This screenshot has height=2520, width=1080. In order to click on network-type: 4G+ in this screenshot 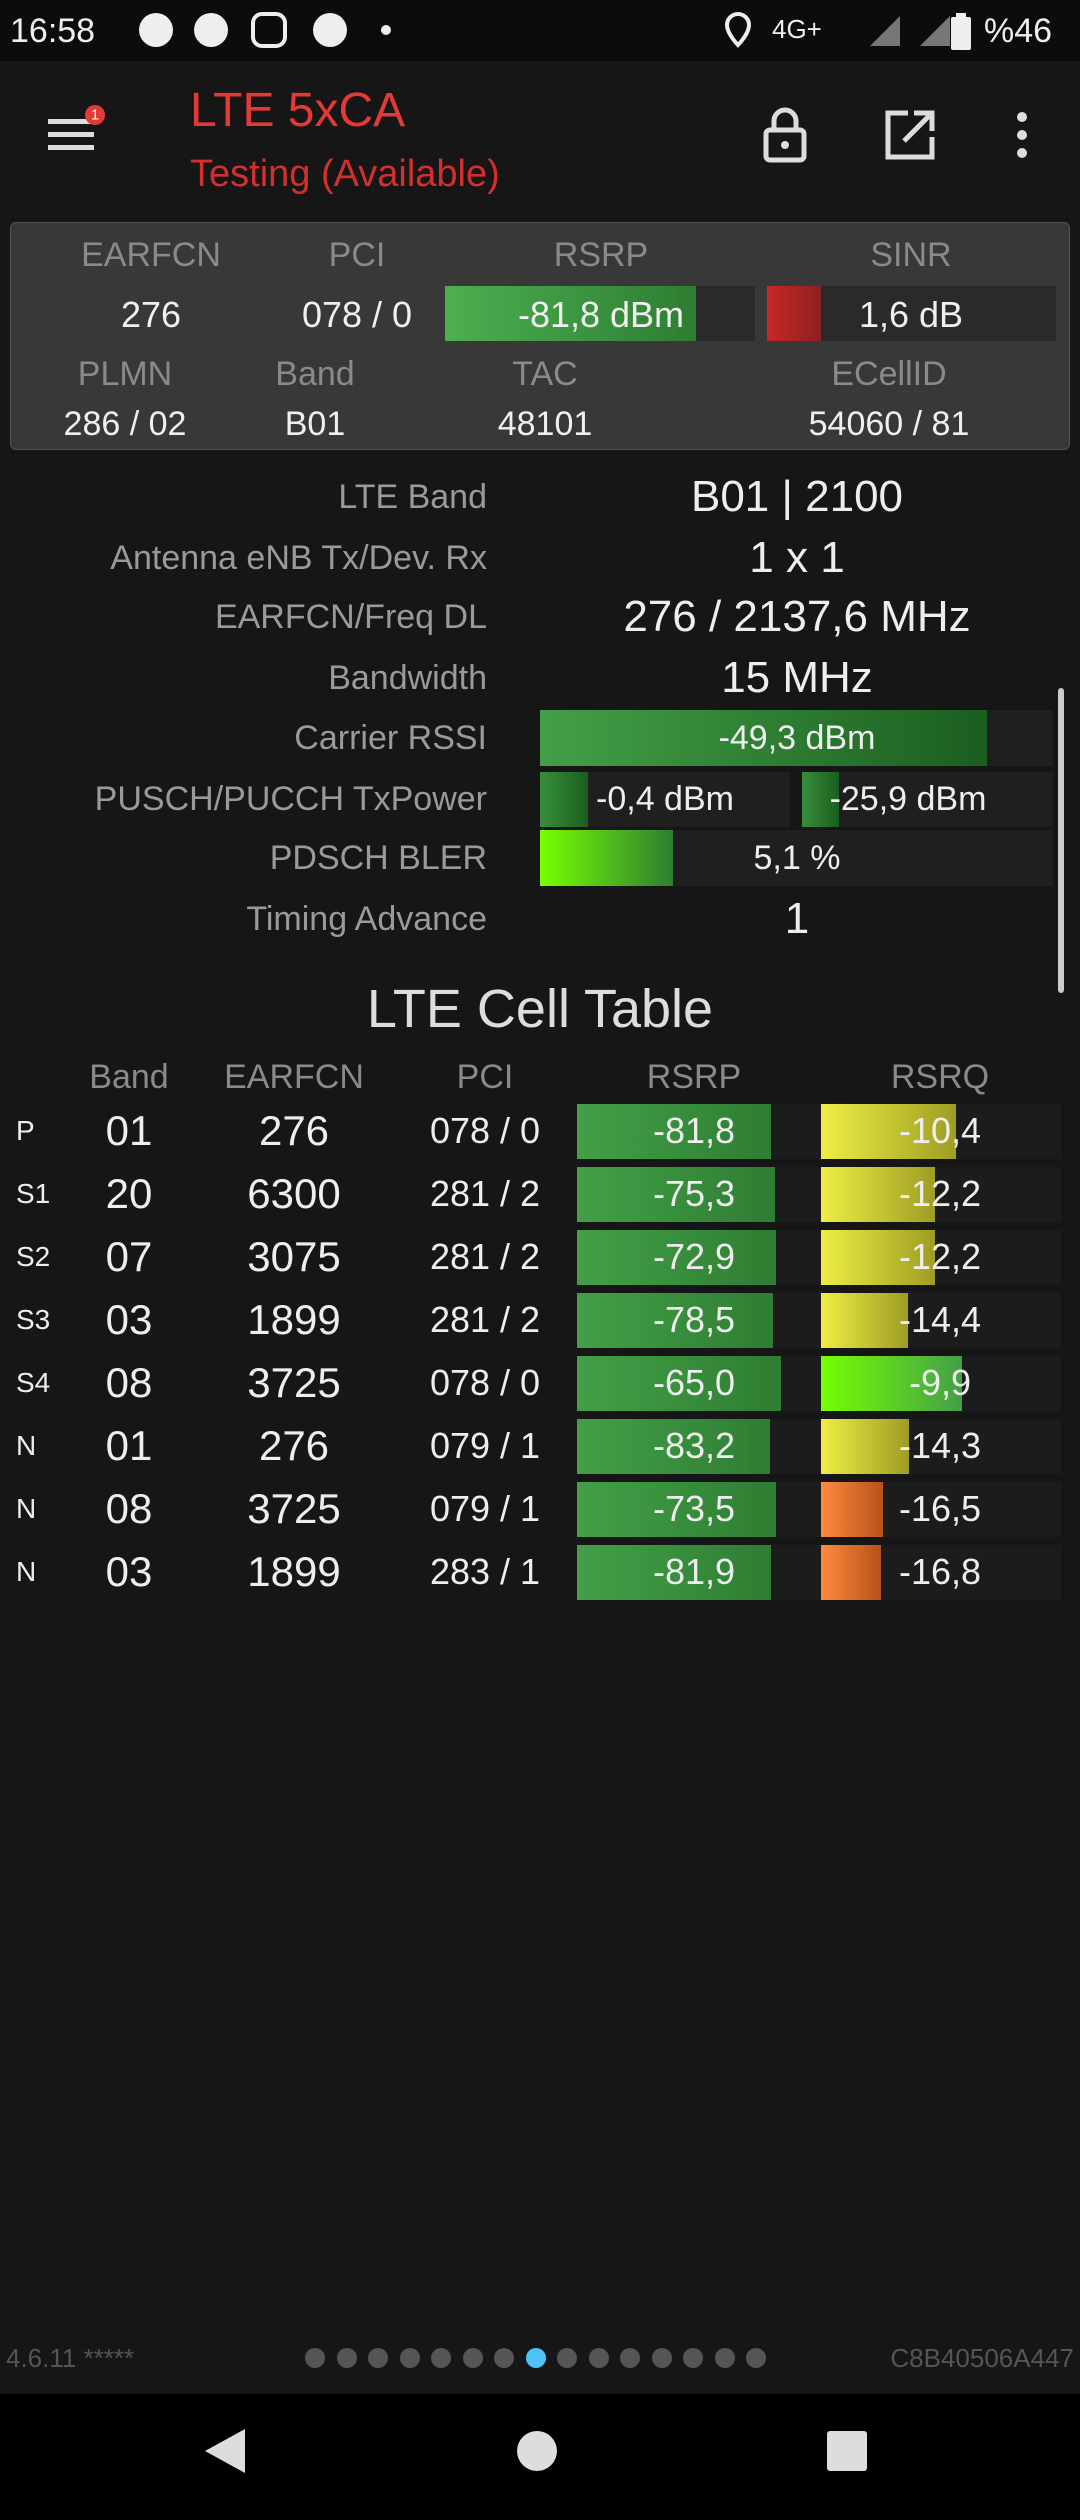, I will do `click(797, 29)`.